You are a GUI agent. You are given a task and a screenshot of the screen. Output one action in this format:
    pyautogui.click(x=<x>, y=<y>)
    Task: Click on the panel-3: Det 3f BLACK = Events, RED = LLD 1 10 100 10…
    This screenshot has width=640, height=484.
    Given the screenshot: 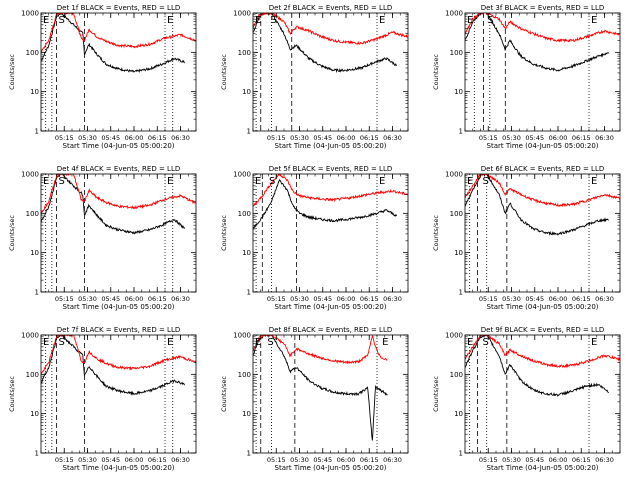 What is the action you would take?
    pyautogui.click(x=526, y=77)
    